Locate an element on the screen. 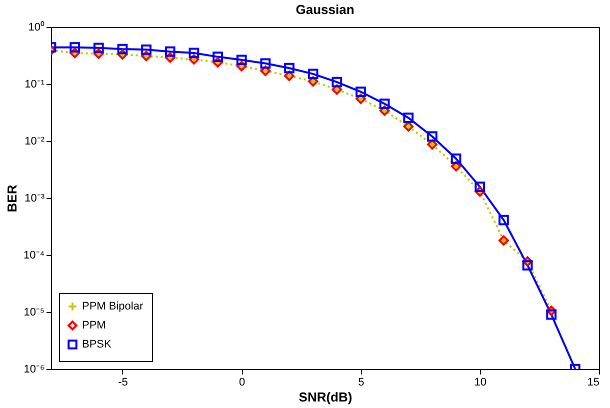  y-tick-label: 10⁻⁵ is located at coordinates (34, 312).